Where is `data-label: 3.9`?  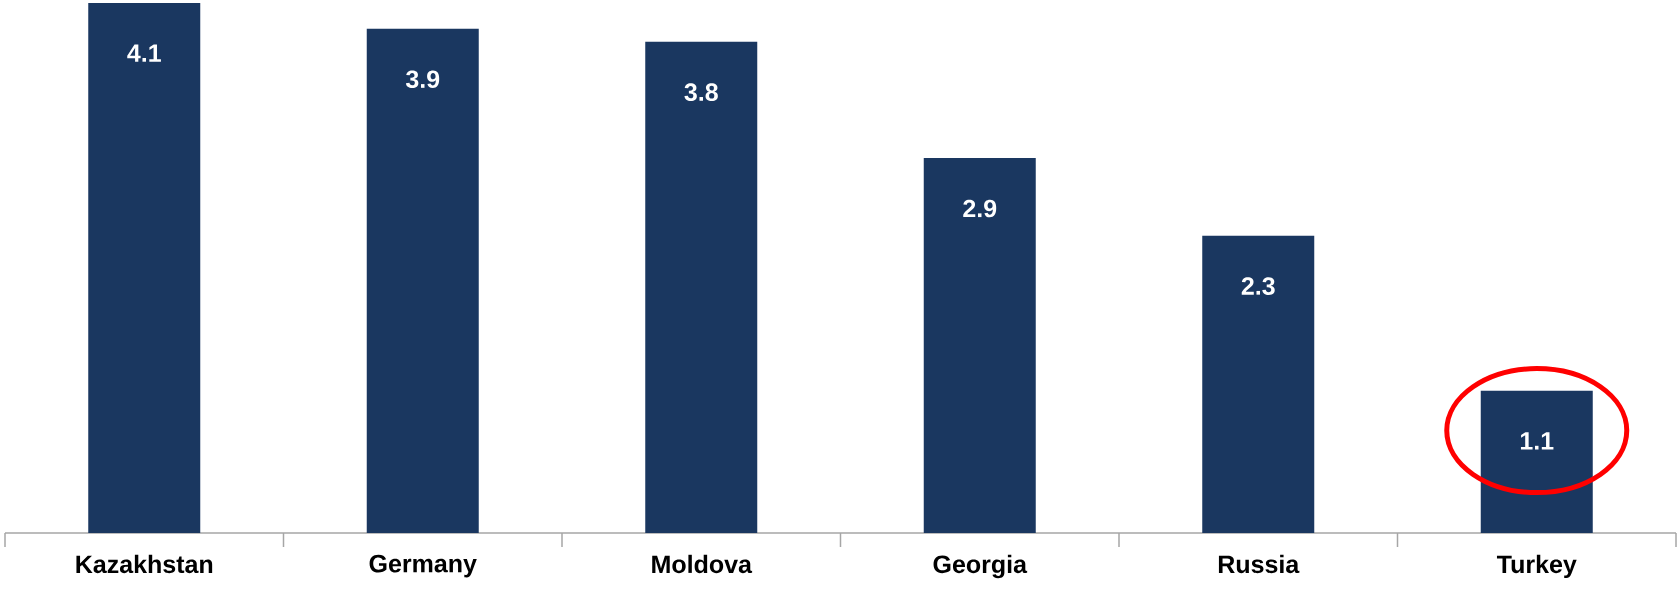
data-label: 3.9 is located at coordinates (422, 79).